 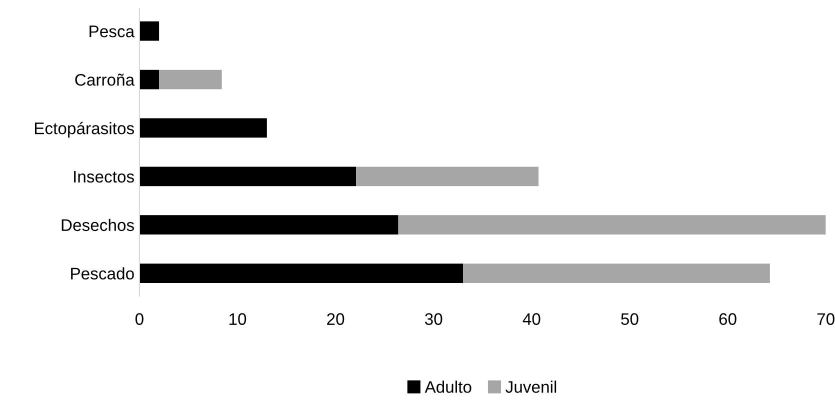 What do you see at coordinates (531, 319) in the screenshot?
I see `x-tick-label: 40` at bounding box center [531, 319].